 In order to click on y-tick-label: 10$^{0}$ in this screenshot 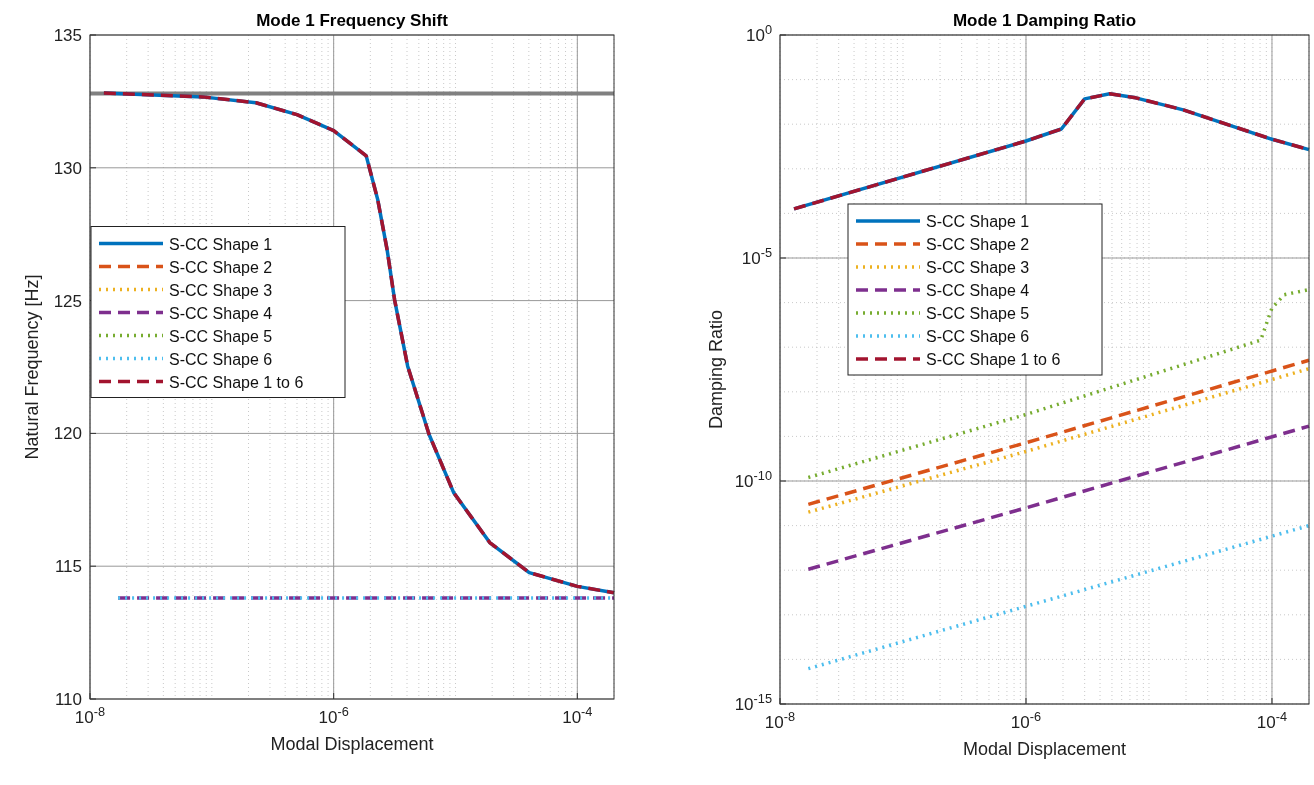, I will do `click(758, 33)`.